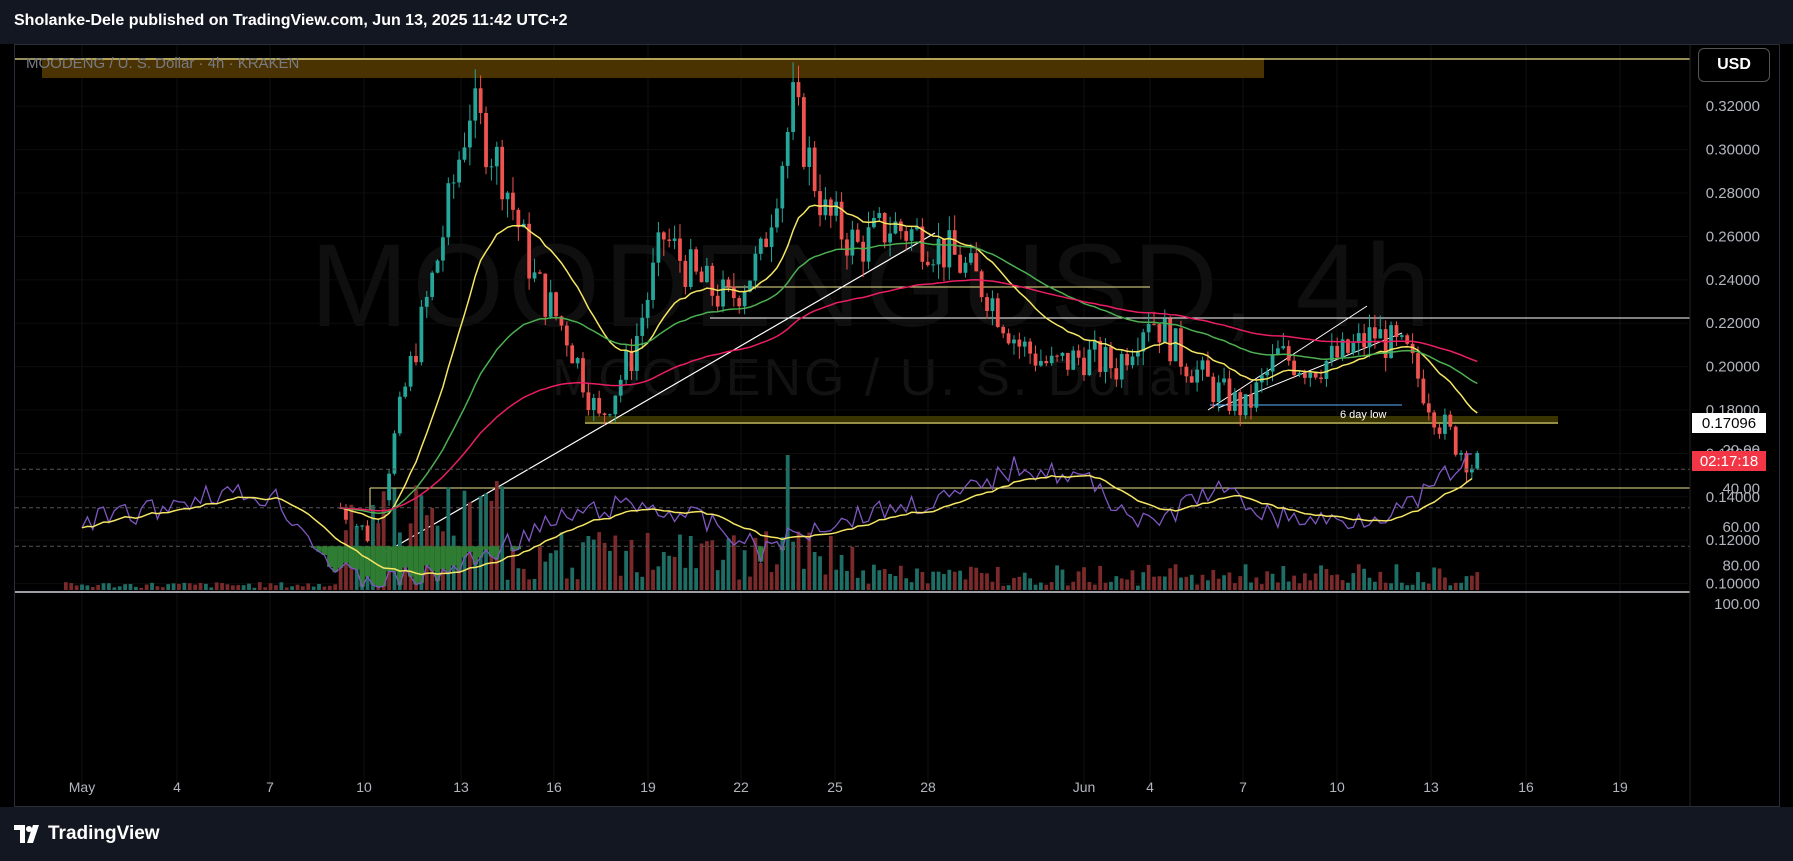  I want to click on tradingview-logo: TradingView, so click(87, 834).